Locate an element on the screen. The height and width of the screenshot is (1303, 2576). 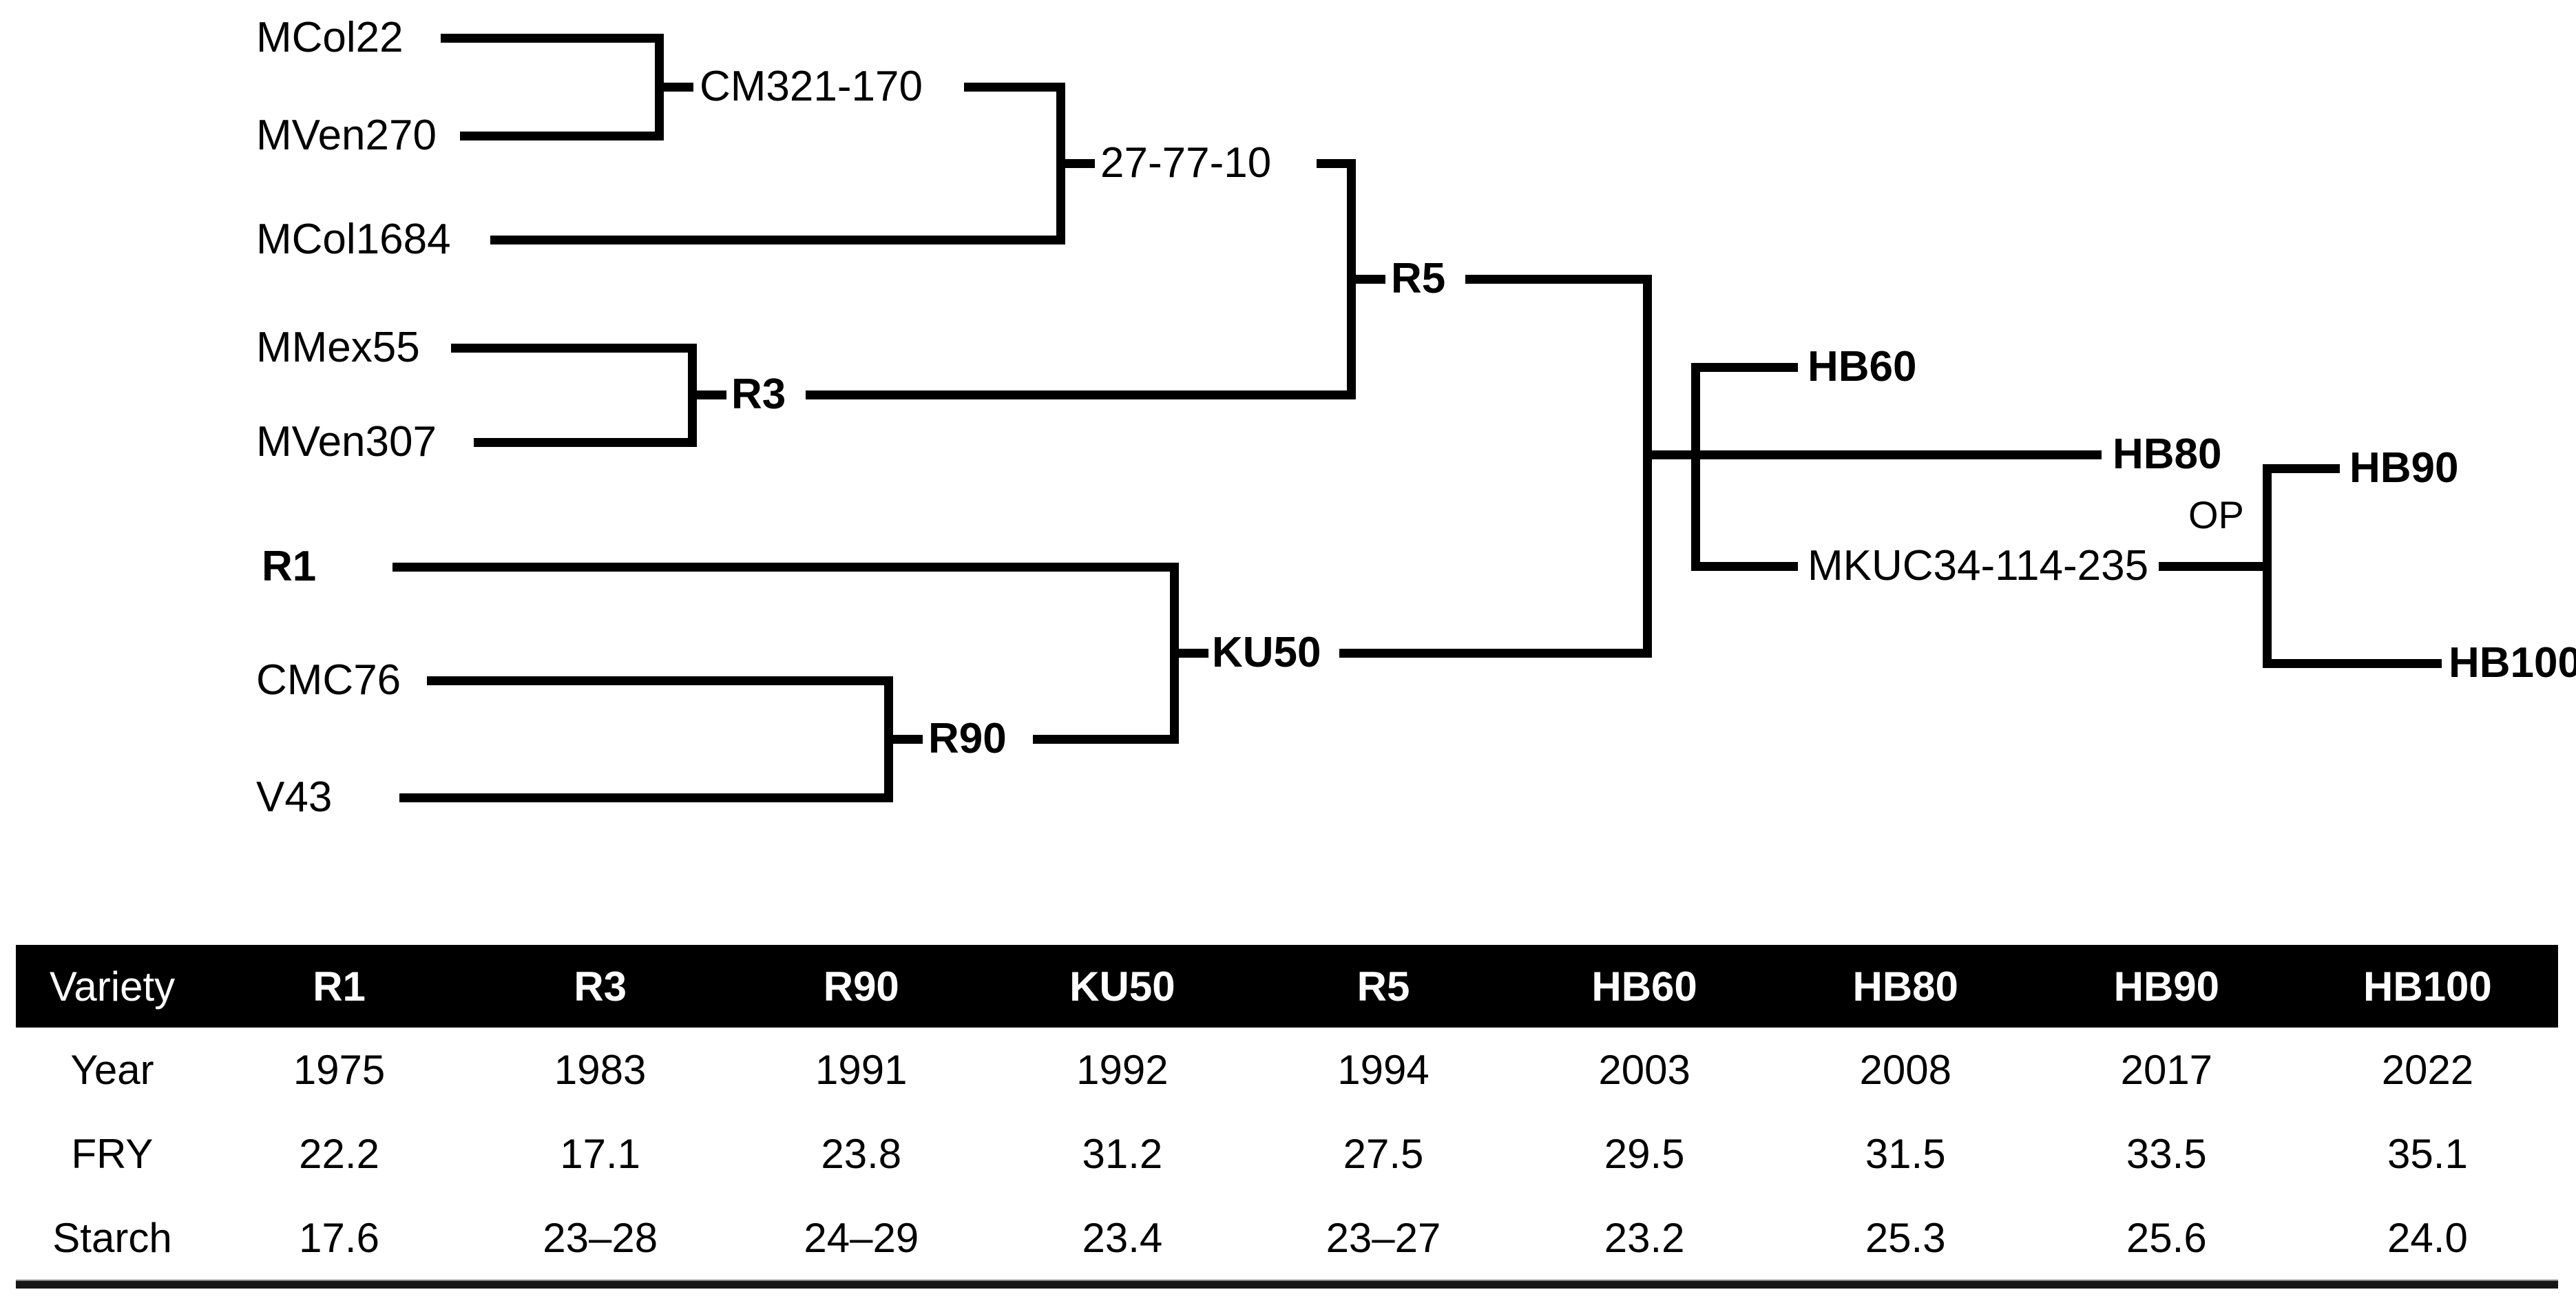
year-r90: 1991 is located at coordinates (861, 1069).